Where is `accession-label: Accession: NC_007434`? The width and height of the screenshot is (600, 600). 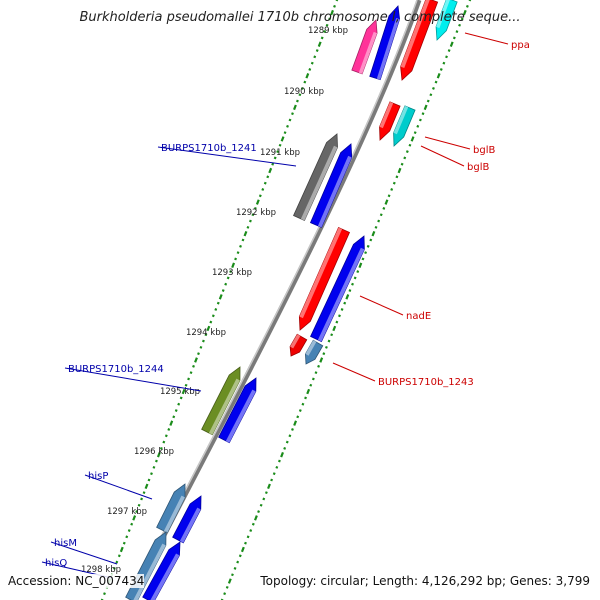
accession-label: Accession: NC_007434 is located at coordinates (76, 581).